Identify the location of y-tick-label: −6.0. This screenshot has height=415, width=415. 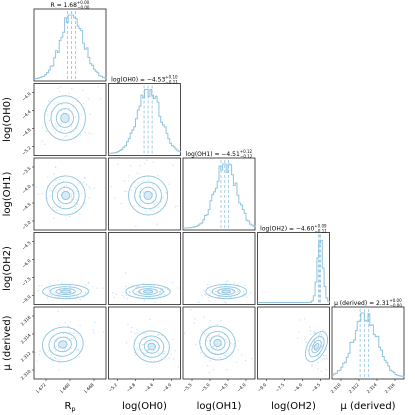
(26, 263).